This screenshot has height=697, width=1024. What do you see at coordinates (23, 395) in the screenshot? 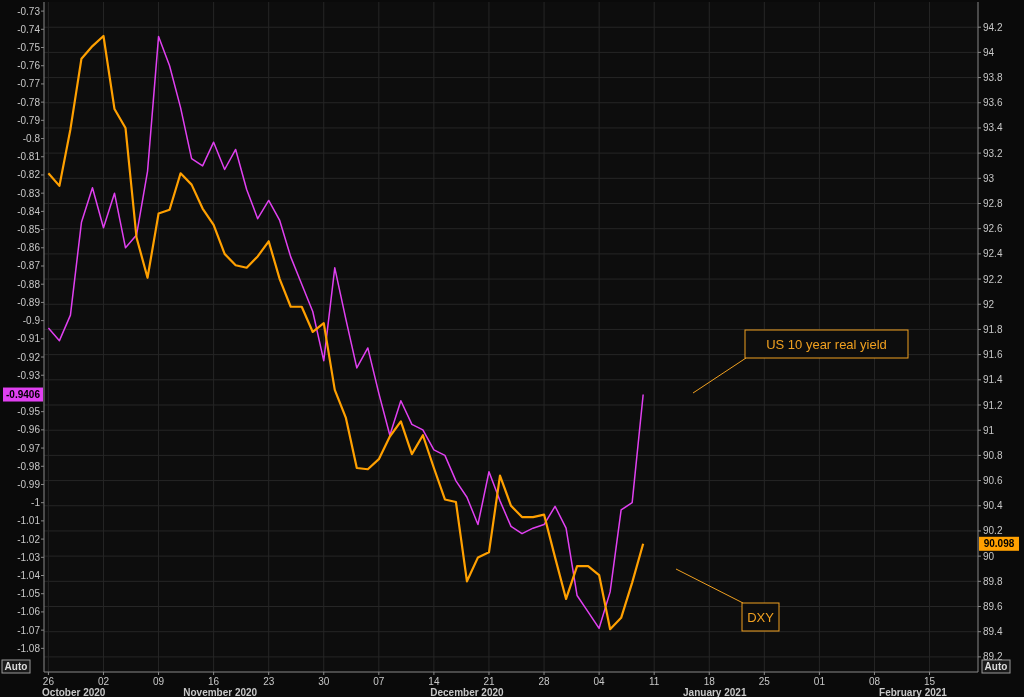
I see `text: -0.9406` at bounding box center [23, 395].